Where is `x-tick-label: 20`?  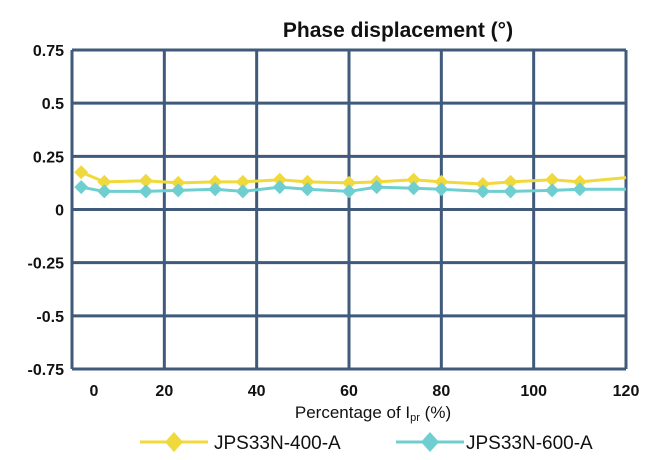
x-tick-label: 20 is located at coordinates (164, 391).